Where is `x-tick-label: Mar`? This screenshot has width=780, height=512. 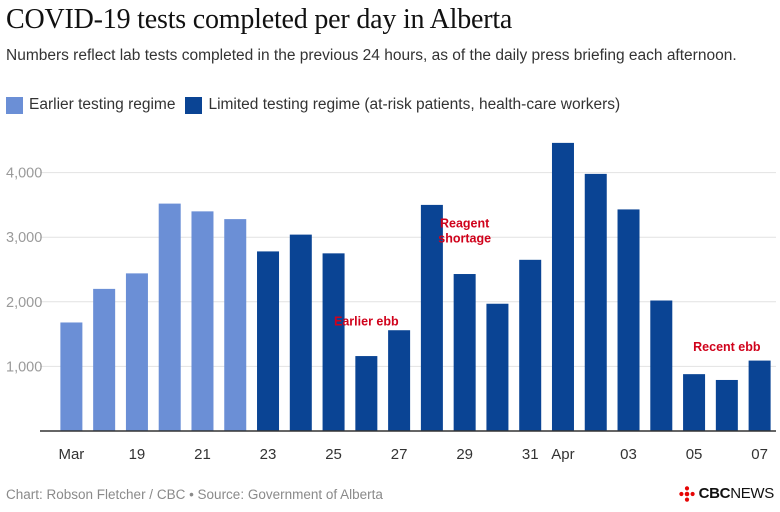 x-tick-label: Mar is located at coordinates (71, 454).